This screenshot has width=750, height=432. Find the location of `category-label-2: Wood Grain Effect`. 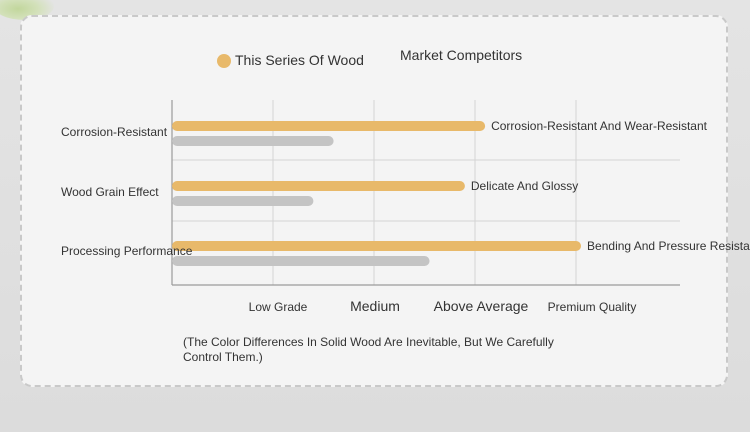

category-label-2: Wood Grain Effect is located at coordinates (110, 192).